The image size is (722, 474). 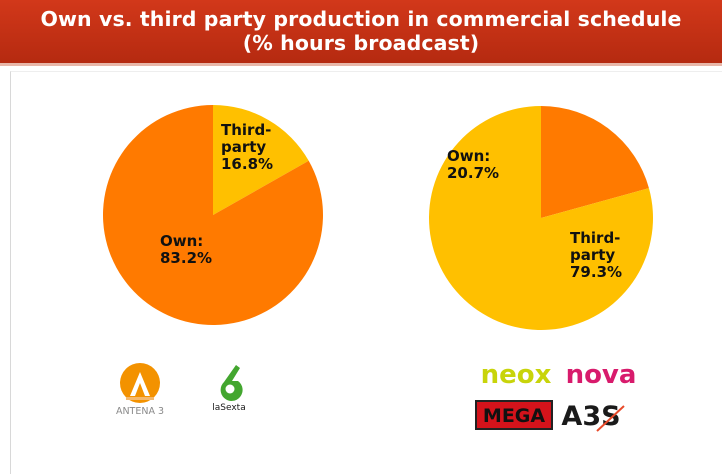 I want to click on pie-right-label-own: Own: 20.7%, so click(x=473, y=164).